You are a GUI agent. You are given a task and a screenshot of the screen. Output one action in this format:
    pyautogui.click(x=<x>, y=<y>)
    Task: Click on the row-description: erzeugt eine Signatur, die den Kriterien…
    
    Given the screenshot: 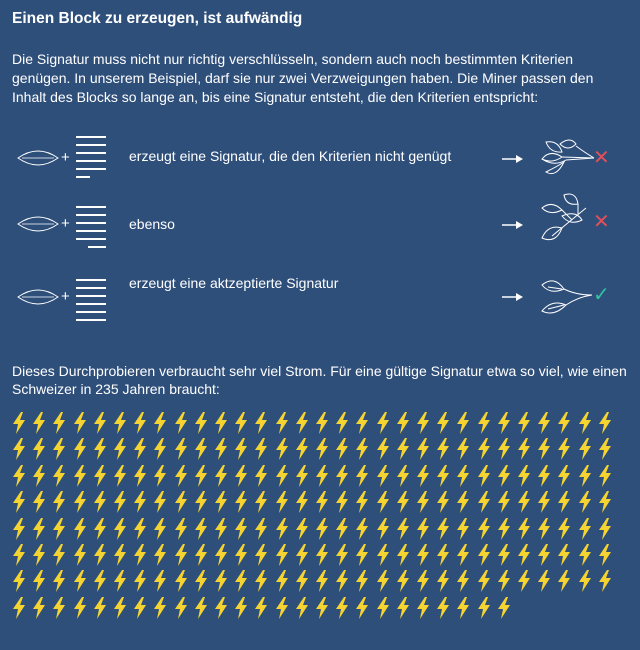 What is the action you would take?
    pyautogui.click(x=290, y=156)
    